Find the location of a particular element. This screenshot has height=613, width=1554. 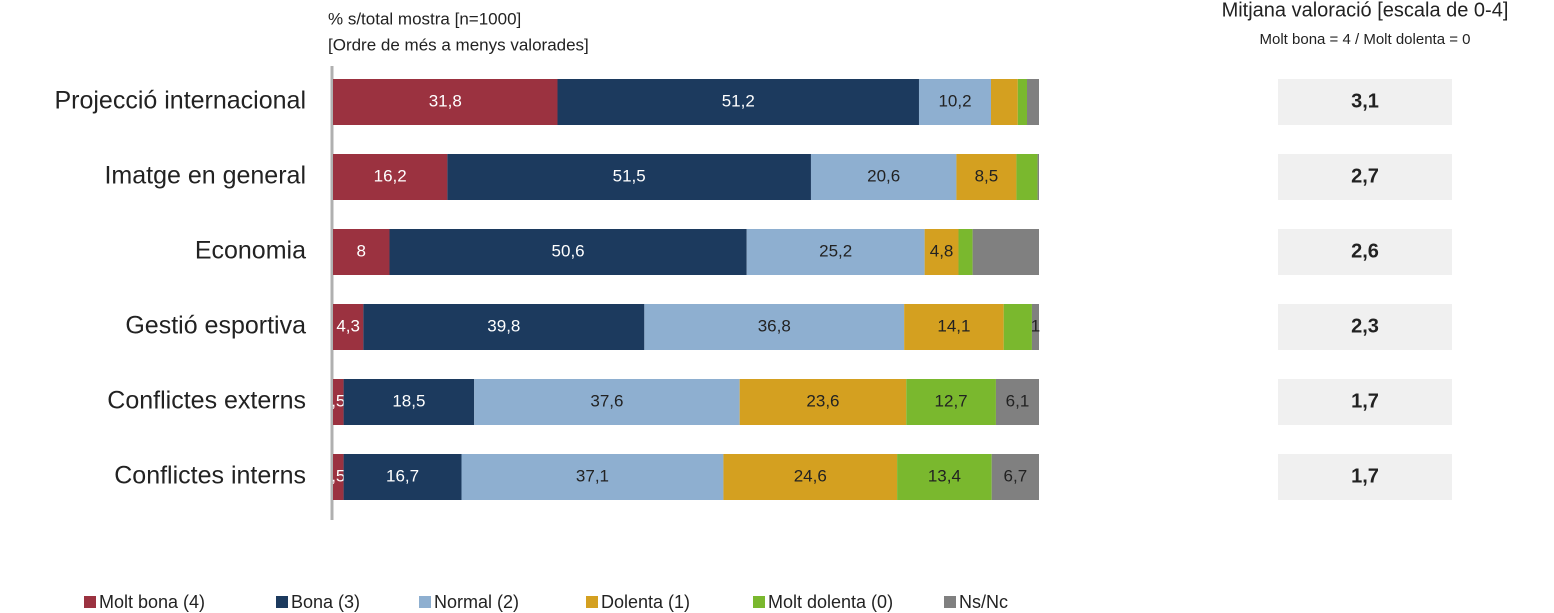

category-label: Imatge en general is located at coordinates (205, 176).